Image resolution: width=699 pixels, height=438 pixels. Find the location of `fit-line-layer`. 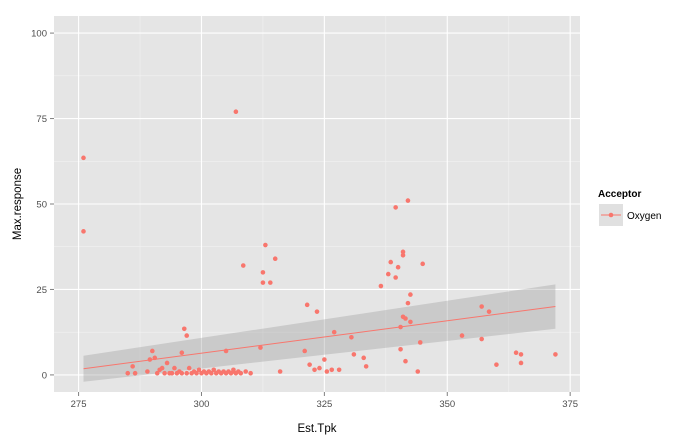

fit-line-layer is located at coordinates (319, 338).